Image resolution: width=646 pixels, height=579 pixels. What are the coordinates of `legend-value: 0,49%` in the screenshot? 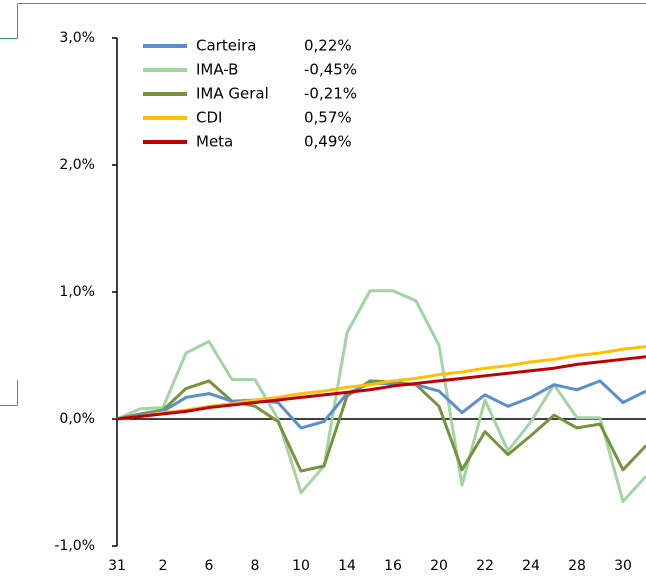 It's located at (328, 142).